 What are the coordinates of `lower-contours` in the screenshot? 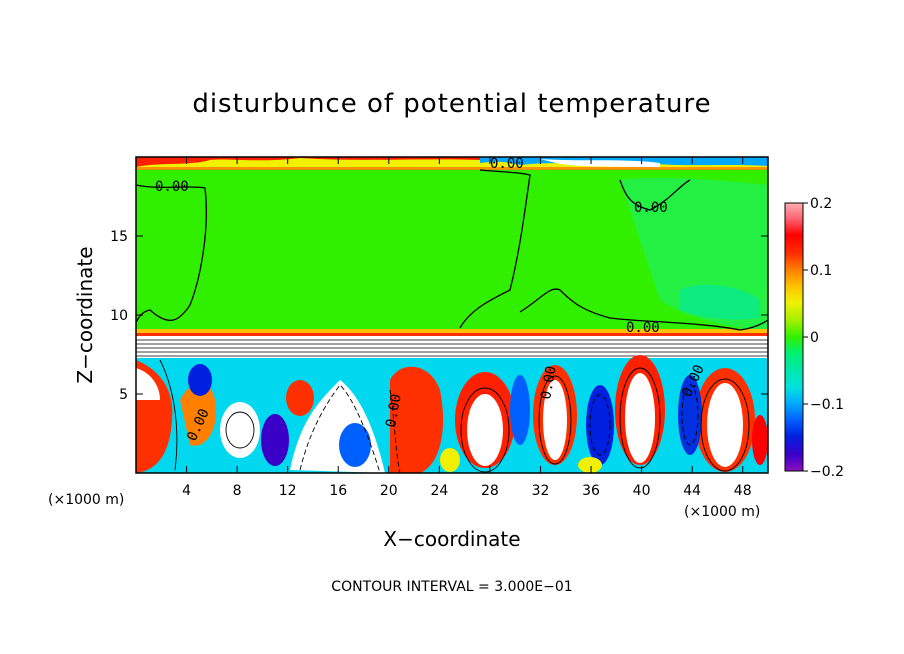 It's located at (454, 416).